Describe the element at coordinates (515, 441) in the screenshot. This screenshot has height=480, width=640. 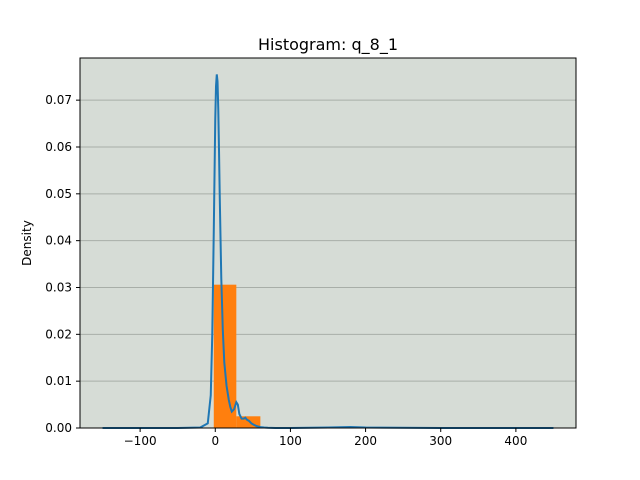
I see `x-tick-label-5: 400` at that location.